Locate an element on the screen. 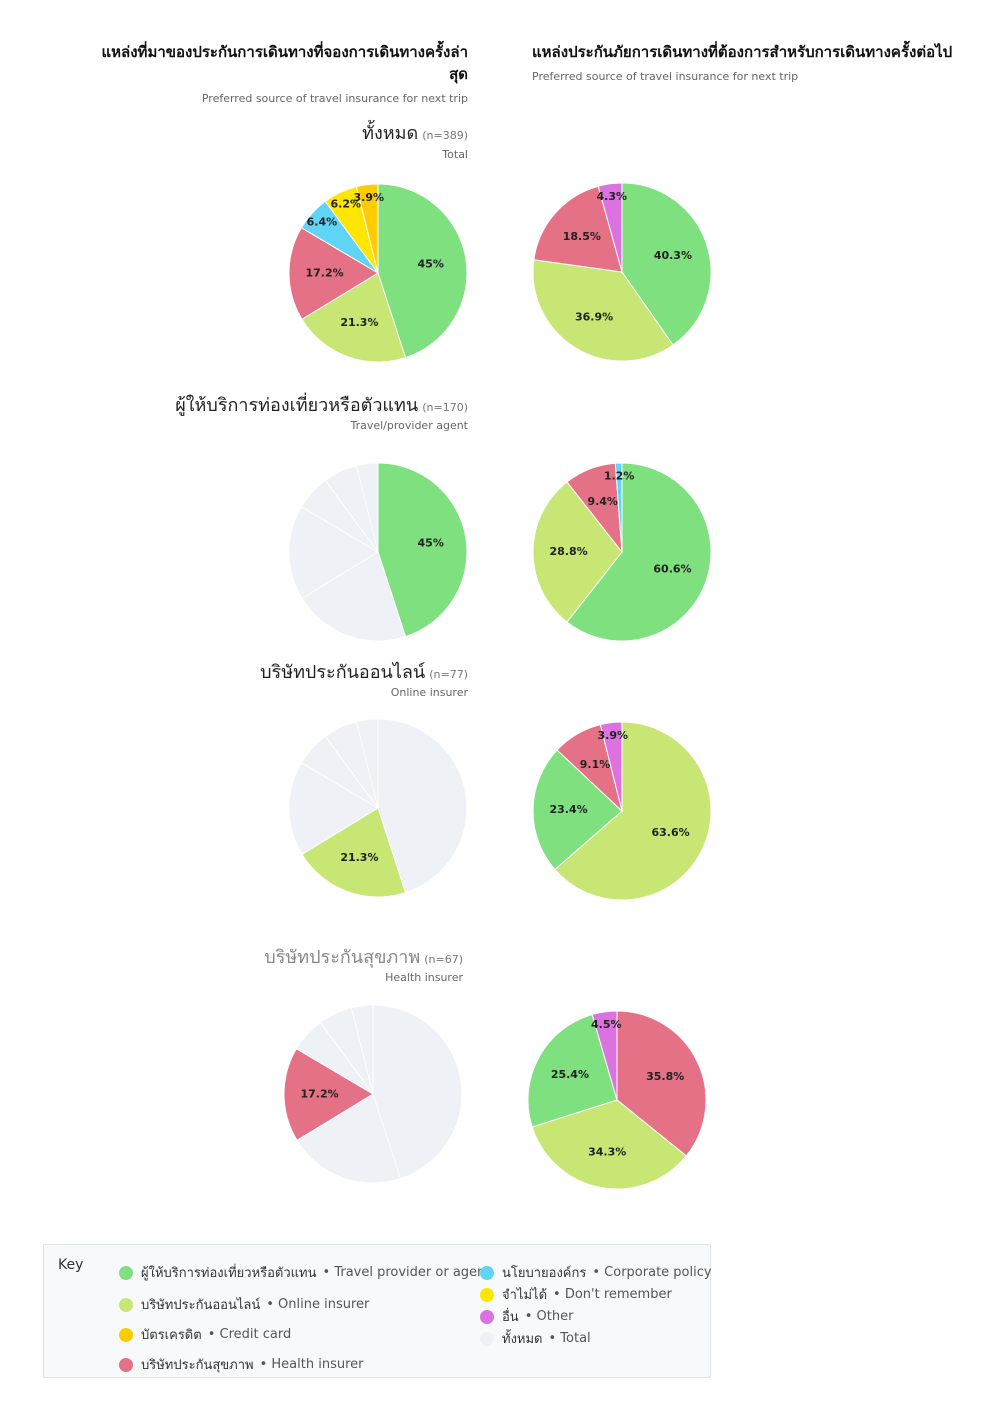  pie-chart-6: 63.6% 23.4% 9.1% 3.9% is located at coordinates (622, 811).